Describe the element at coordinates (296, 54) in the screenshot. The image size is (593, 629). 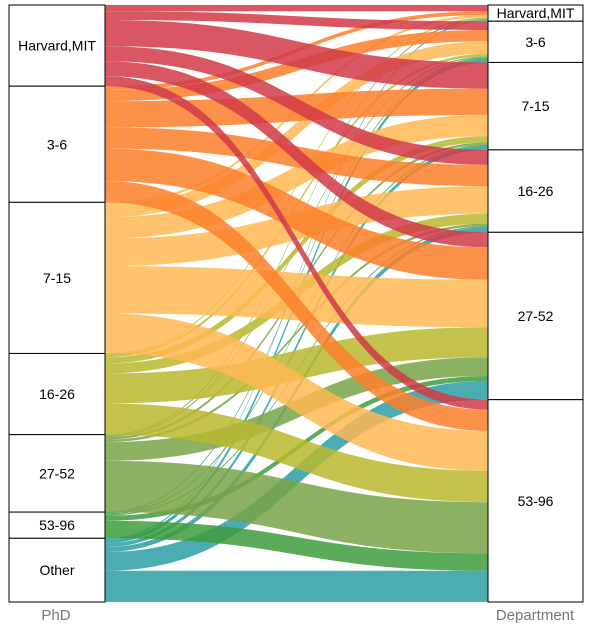
I see `flow-L0-R2` at that location.